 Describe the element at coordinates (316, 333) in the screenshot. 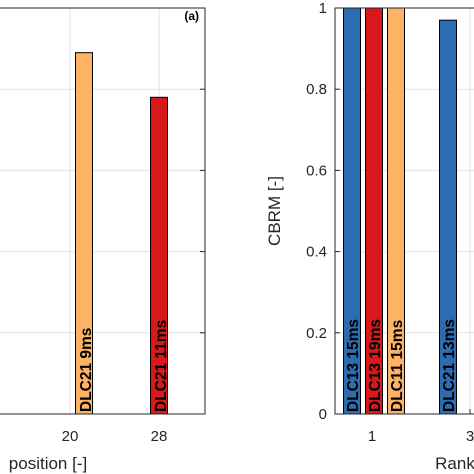

I see `right-y-tick-label: 0.2` at that location.